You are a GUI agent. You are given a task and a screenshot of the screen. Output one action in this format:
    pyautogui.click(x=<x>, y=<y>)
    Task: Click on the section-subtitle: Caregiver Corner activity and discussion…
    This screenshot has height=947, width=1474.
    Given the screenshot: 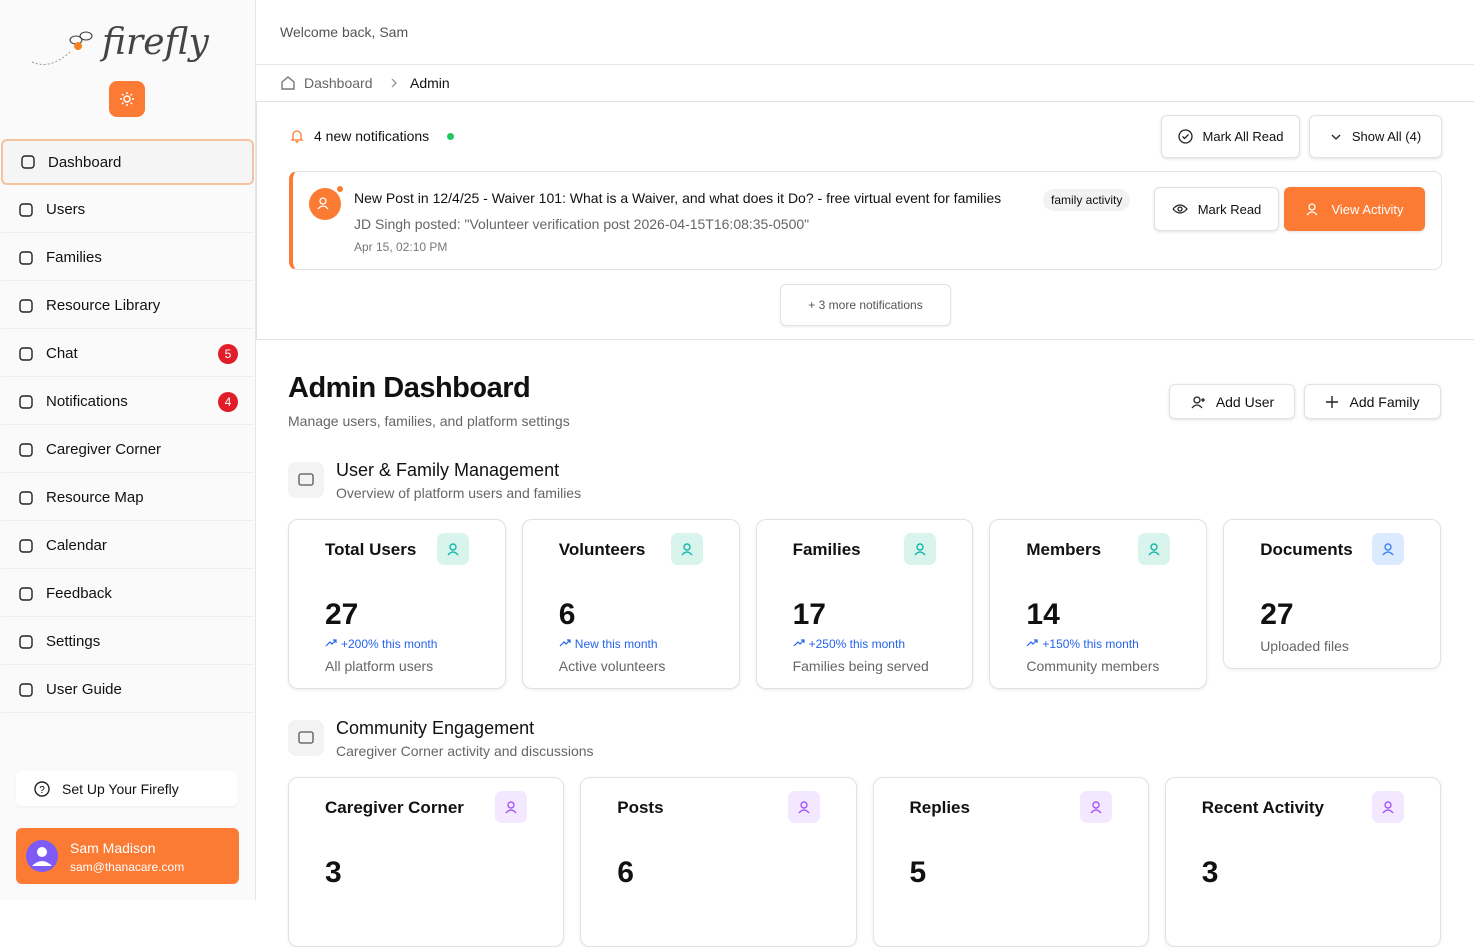 What is the action you would take?
    pyautogui.click(x=465, y=751)
    